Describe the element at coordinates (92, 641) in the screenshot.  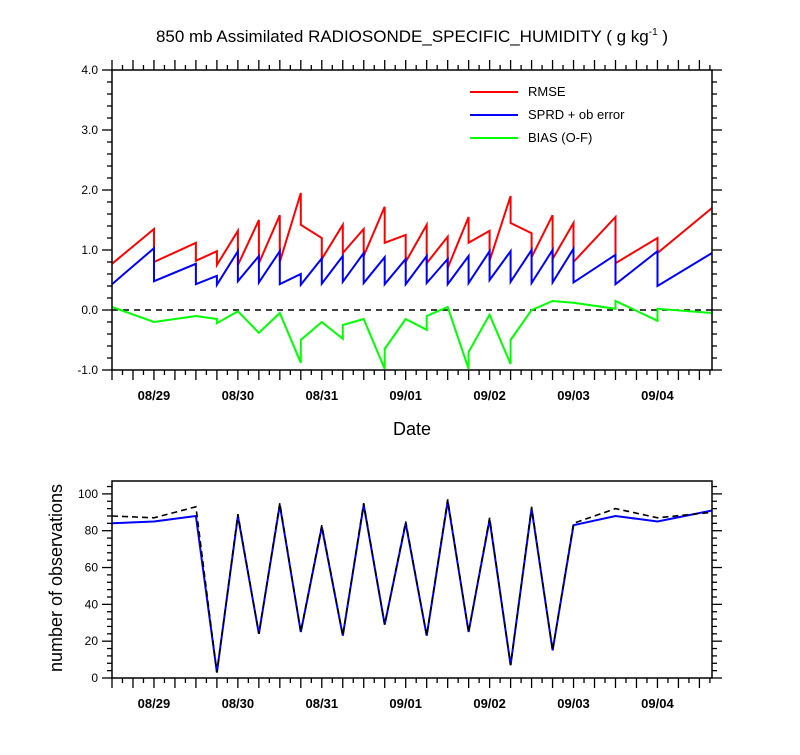
I see `y-tick-label: 20` at that location.